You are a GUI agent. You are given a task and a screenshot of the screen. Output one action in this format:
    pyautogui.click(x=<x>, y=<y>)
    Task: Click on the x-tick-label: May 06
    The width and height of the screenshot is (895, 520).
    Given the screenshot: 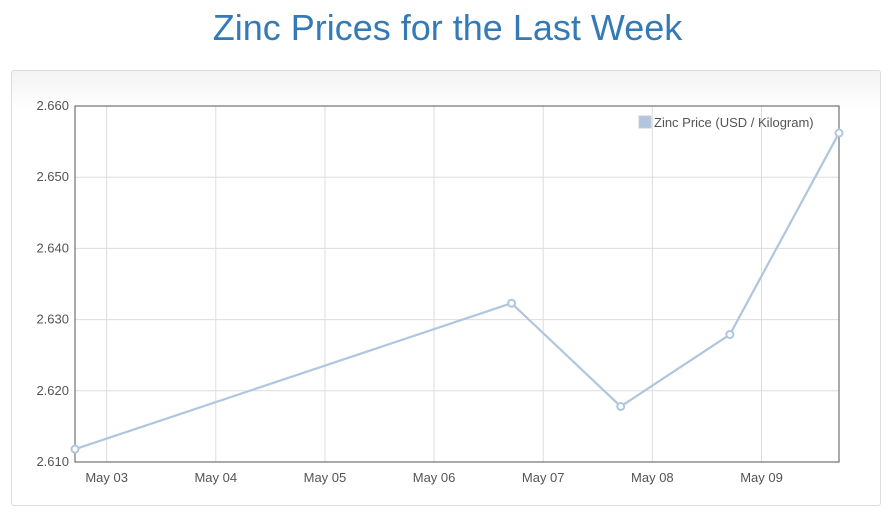 What is the action you would take?
    pyautogui.click(x=434, y=477)
    